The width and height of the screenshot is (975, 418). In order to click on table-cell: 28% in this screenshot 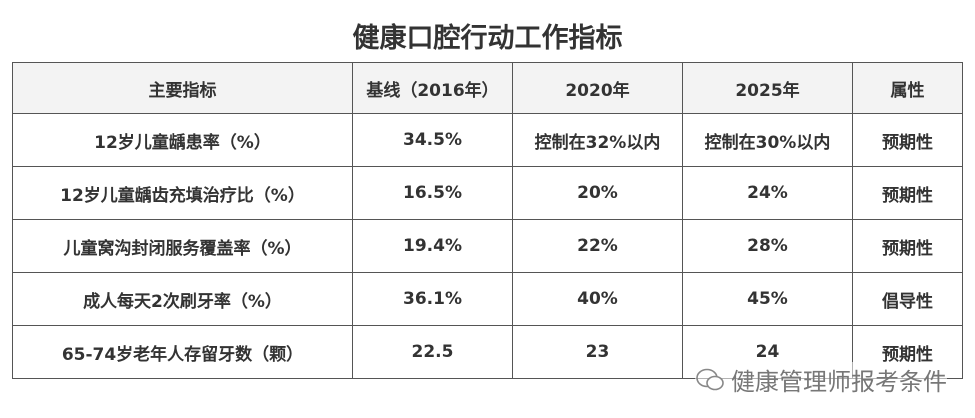, I will do `click(767, 246)`.